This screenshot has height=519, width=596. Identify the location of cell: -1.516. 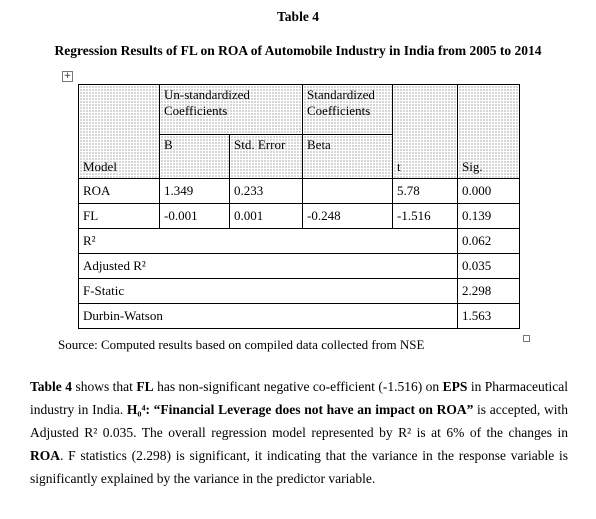
(425, 216).